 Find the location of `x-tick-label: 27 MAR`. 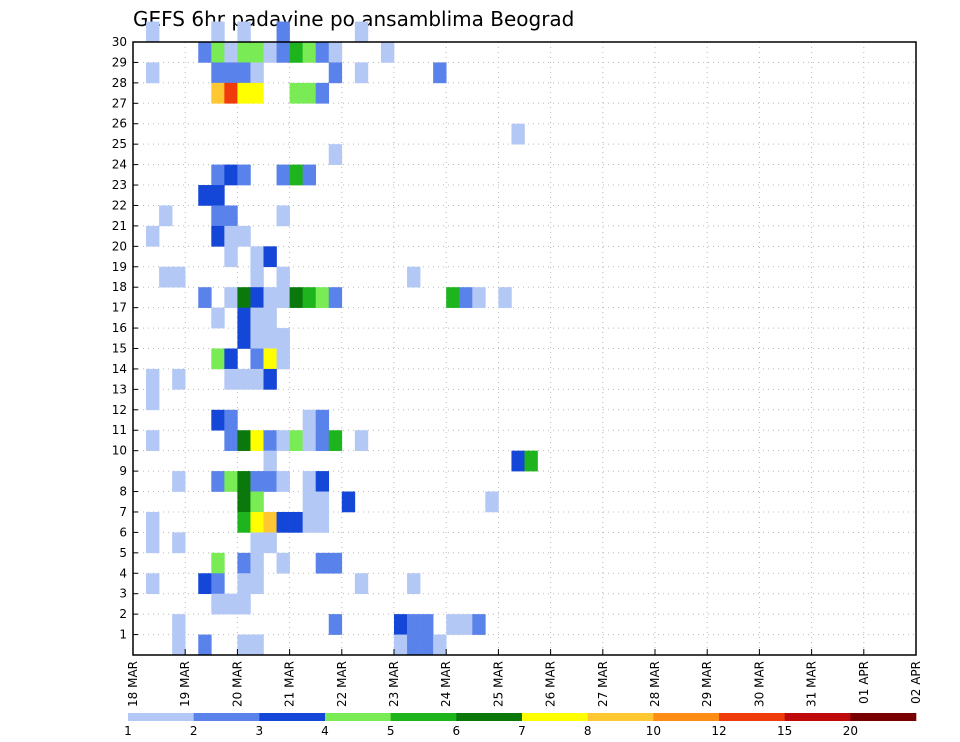

x-tick-label: 27 MAR is located at coordinates (603, 684).